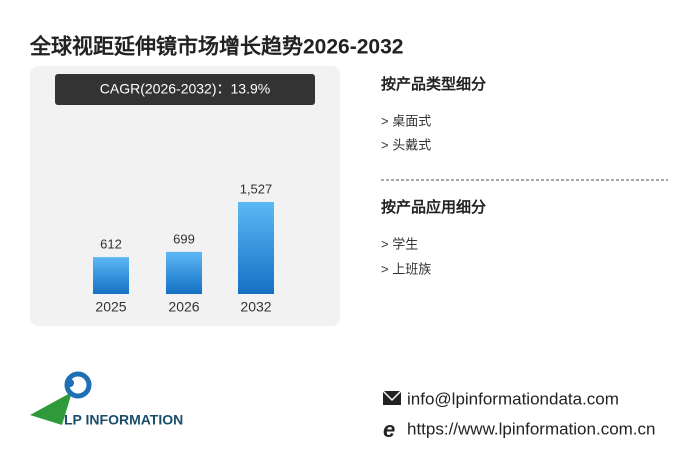 The height and width of the screenshot is (461, 700). What do you see at coordinates (531, 428) in the screenshot?
I see `website: https://www.lpinformation.com.cn` at bounding box center [531, 428].